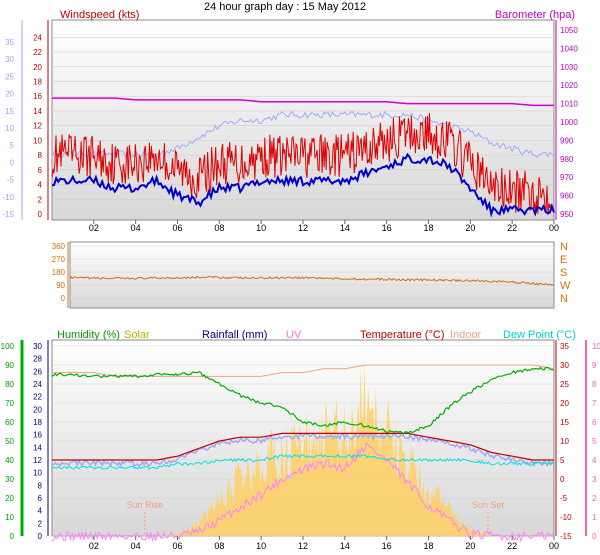 This screenshot has width=600, height=555. I want to click on uv-tick-label: 4, so click(594, 460).